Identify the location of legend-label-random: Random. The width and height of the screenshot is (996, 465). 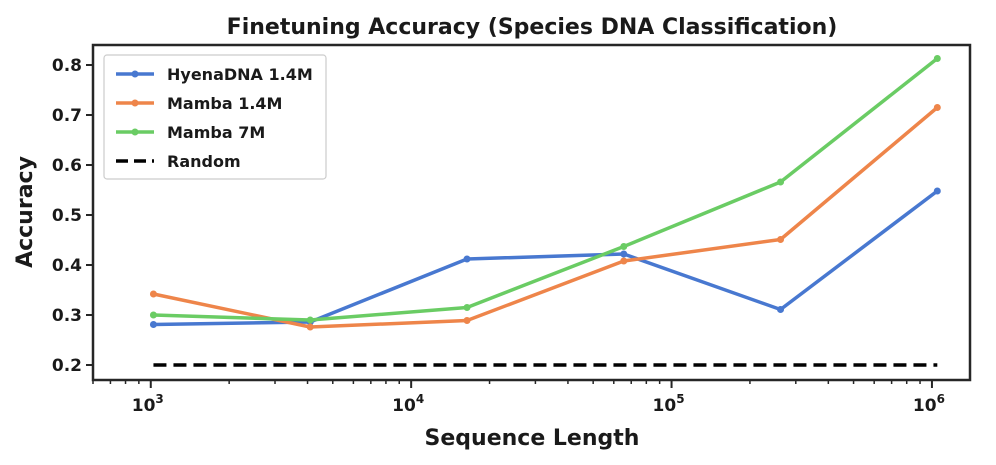
(204, 161).